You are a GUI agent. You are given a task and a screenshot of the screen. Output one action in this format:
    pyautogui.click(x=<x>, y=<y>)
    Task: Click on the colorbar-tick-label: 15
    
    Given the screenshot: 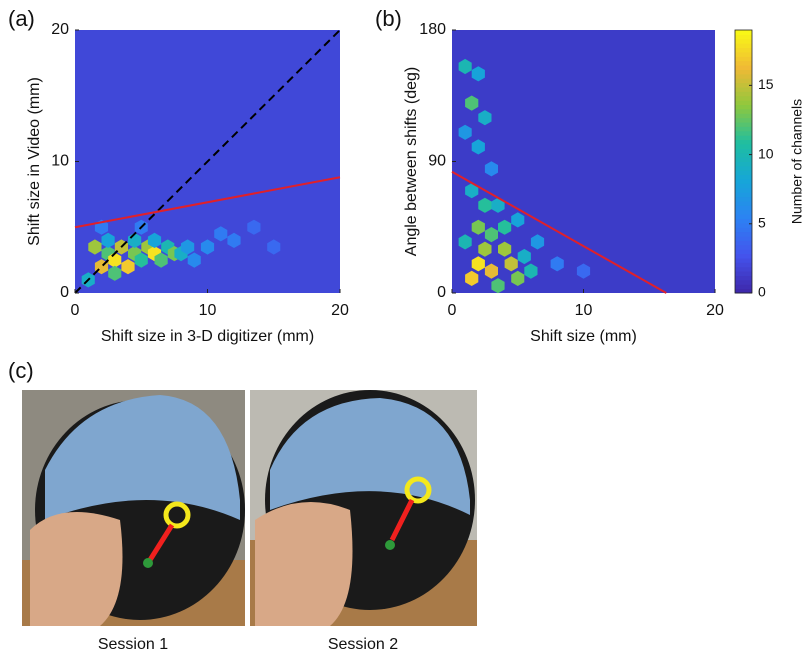 What is the action you would take?
    pyautogui.click(x=766, y=84)
    